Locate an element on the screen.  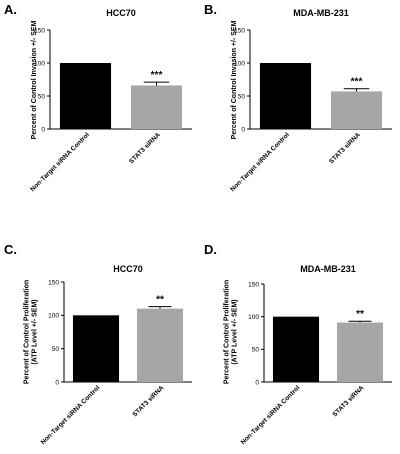
panel-letter: A. is located at coordinates (10, 9).